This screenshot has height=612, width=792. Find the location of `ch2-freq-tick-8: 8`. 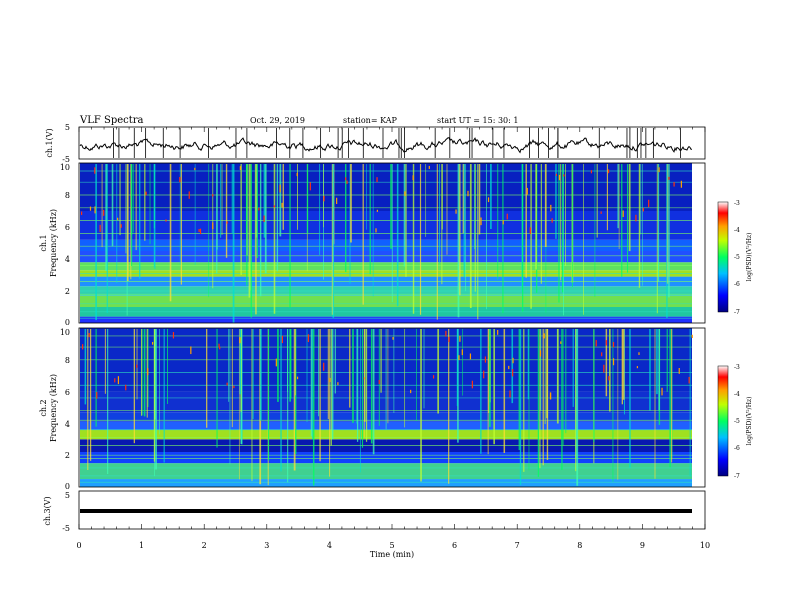

ch2-freq-tick-8: 8 is located at coordinates (67, 360).